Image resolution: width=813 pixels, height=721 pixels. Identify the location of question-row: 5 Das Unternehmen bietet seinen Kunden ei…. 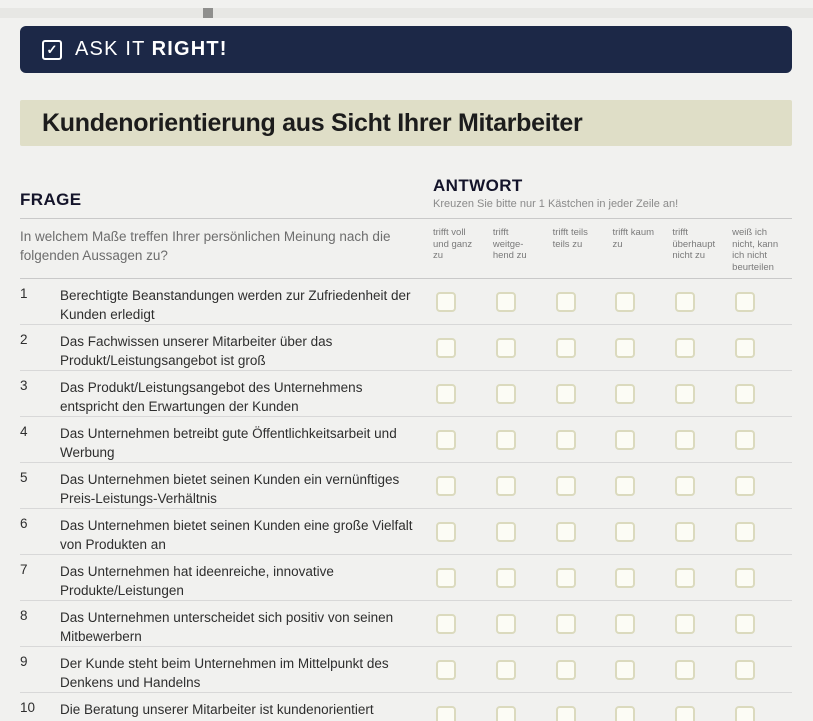
(406, 486).